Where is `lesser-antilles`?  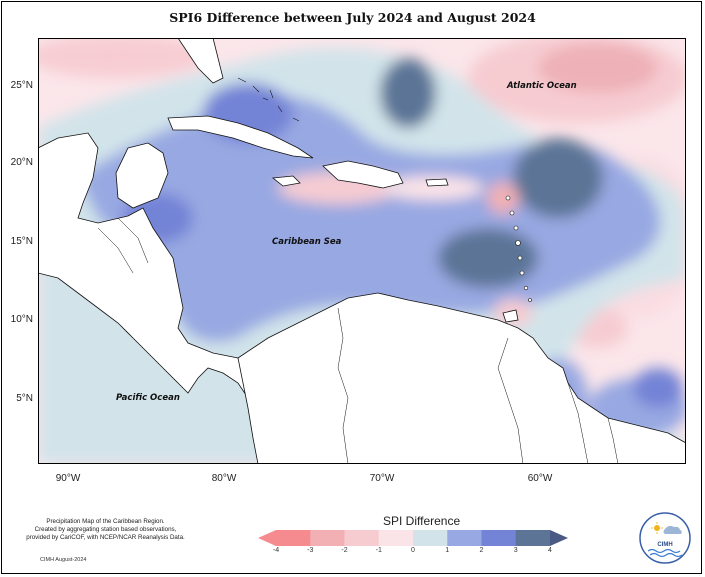 lesser-antilles is located at coordinates (518, 248).